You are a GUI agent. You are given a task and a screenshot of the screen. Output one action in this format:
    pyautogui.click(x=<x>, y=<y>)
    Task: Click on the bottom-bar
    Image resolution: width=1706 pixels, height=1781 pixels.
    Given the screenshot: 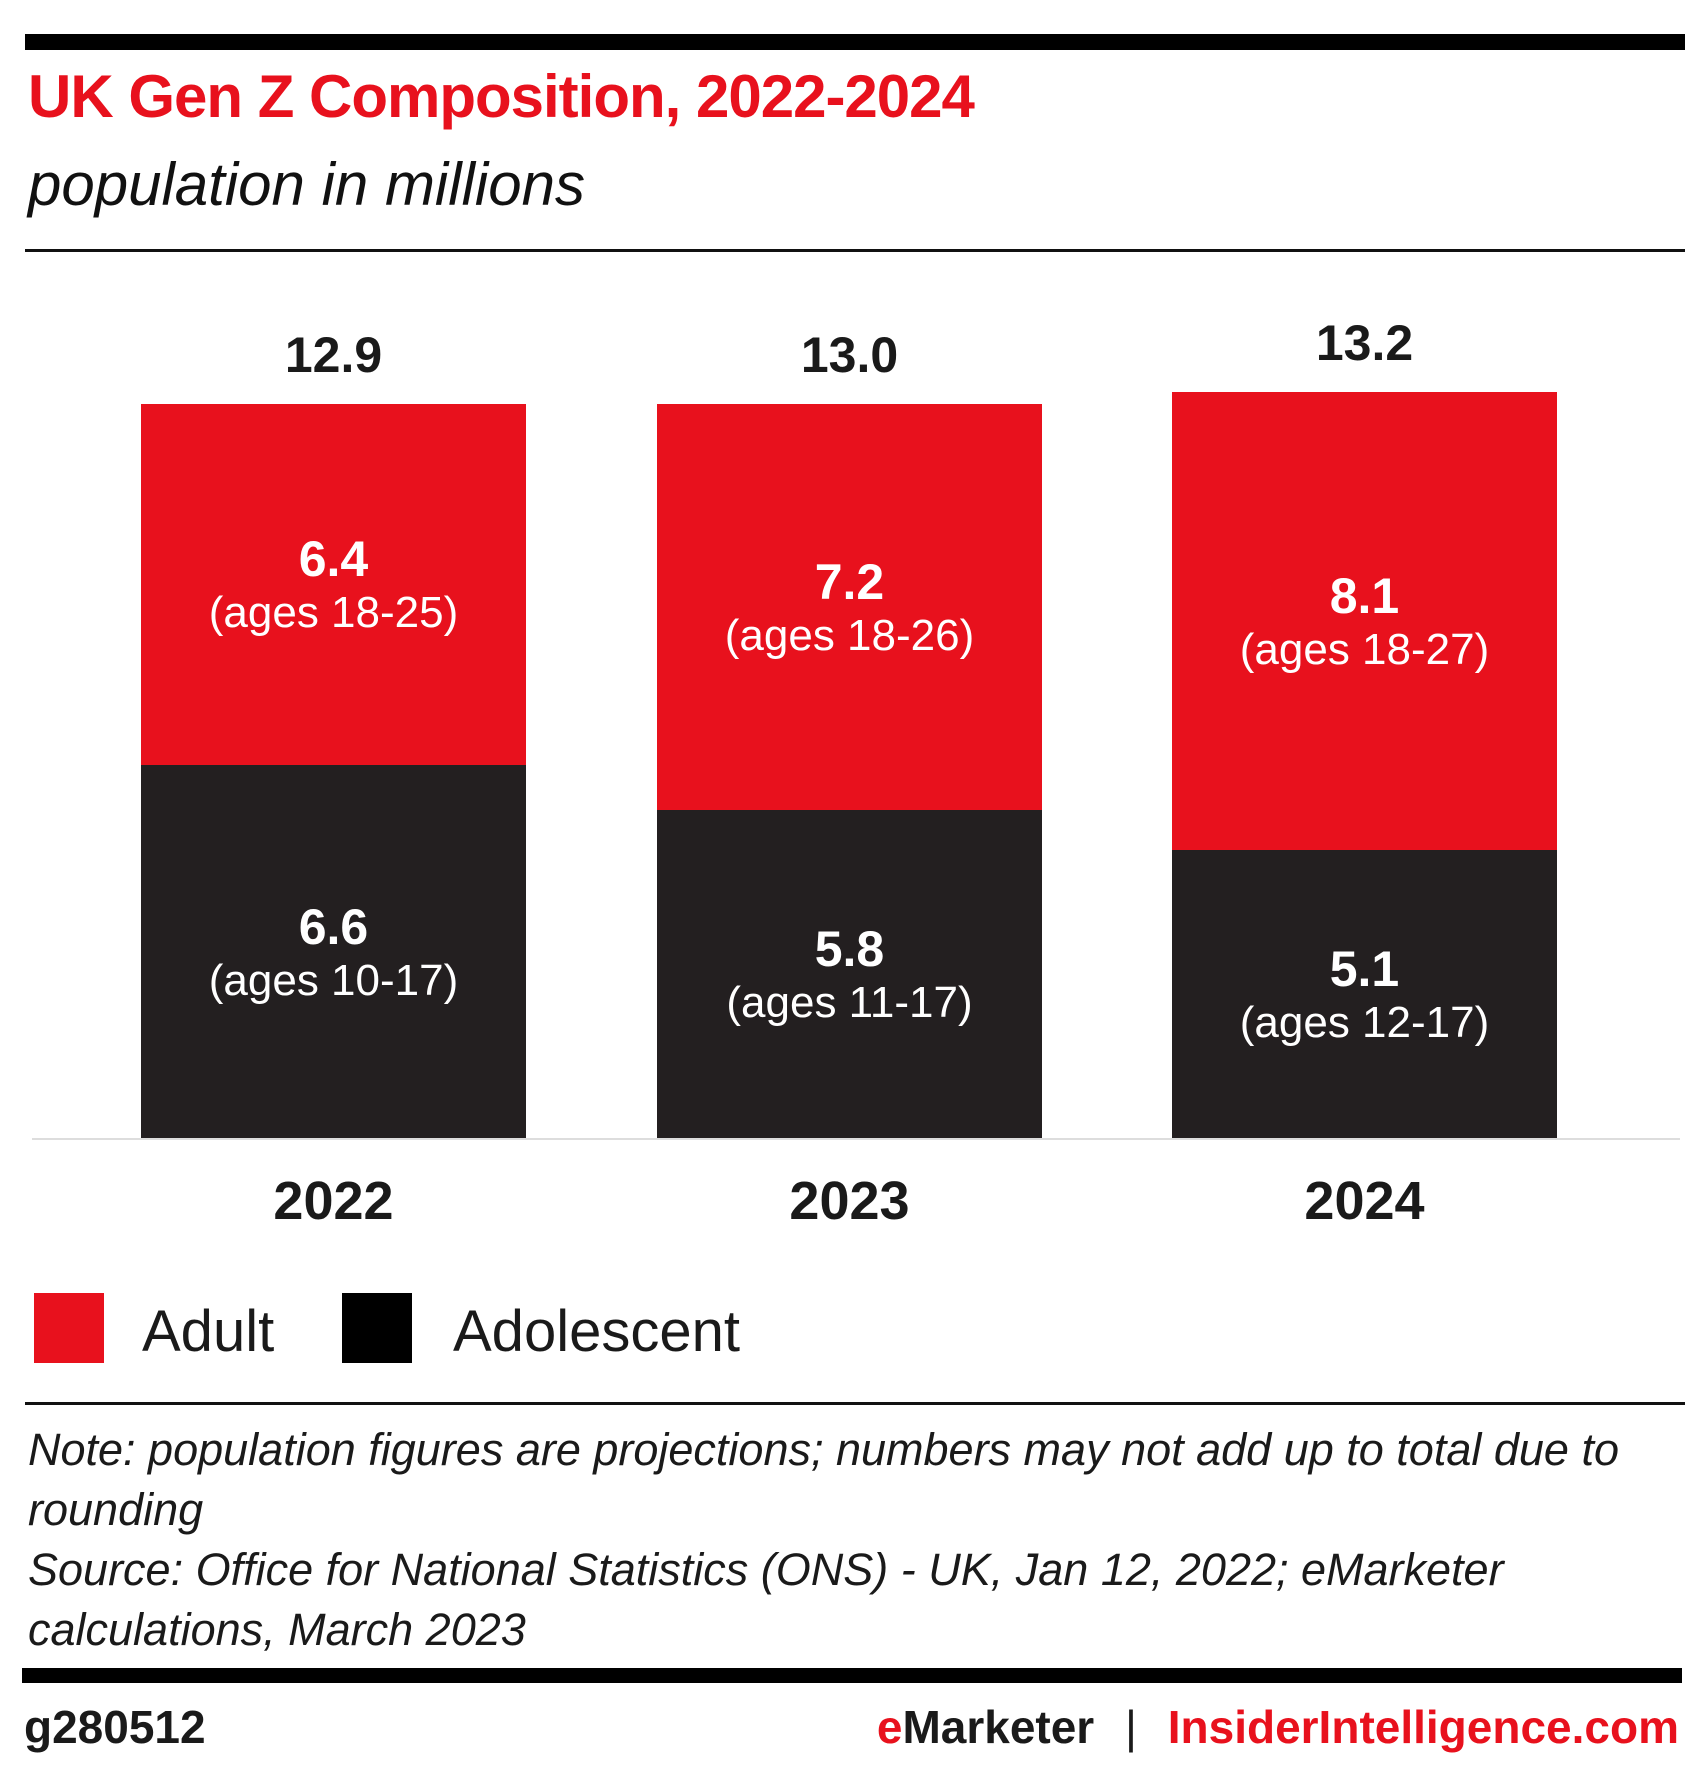 What is the action you would take?
    pyautogui.click(x=852, y=1675)
    